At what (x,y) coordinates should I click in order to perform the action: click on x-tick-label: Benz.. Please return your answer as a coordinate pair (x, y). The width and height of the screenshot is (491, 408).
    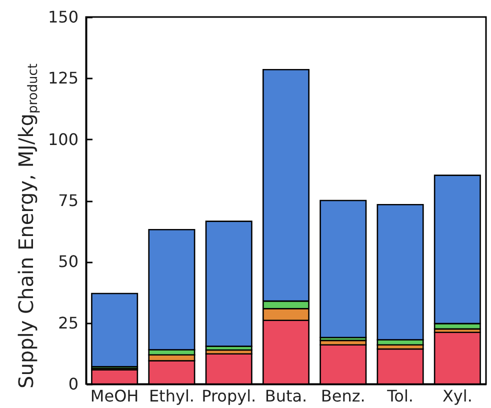
    Looking at the image, I should click on (343, 396).